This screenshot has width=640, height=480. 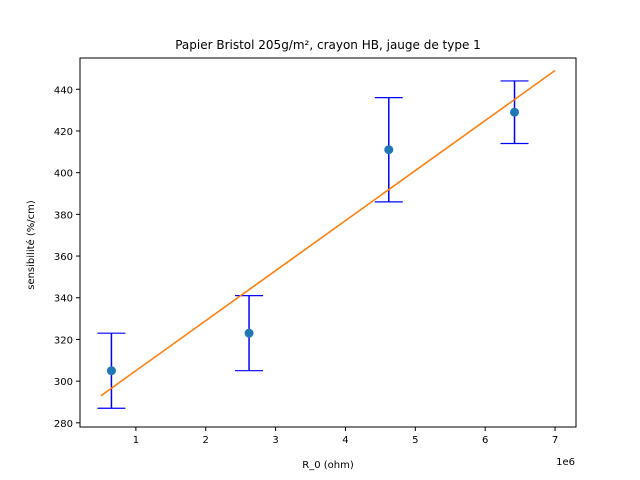 I want to click on y-tick-label: 440, so click(x=63, y=90).